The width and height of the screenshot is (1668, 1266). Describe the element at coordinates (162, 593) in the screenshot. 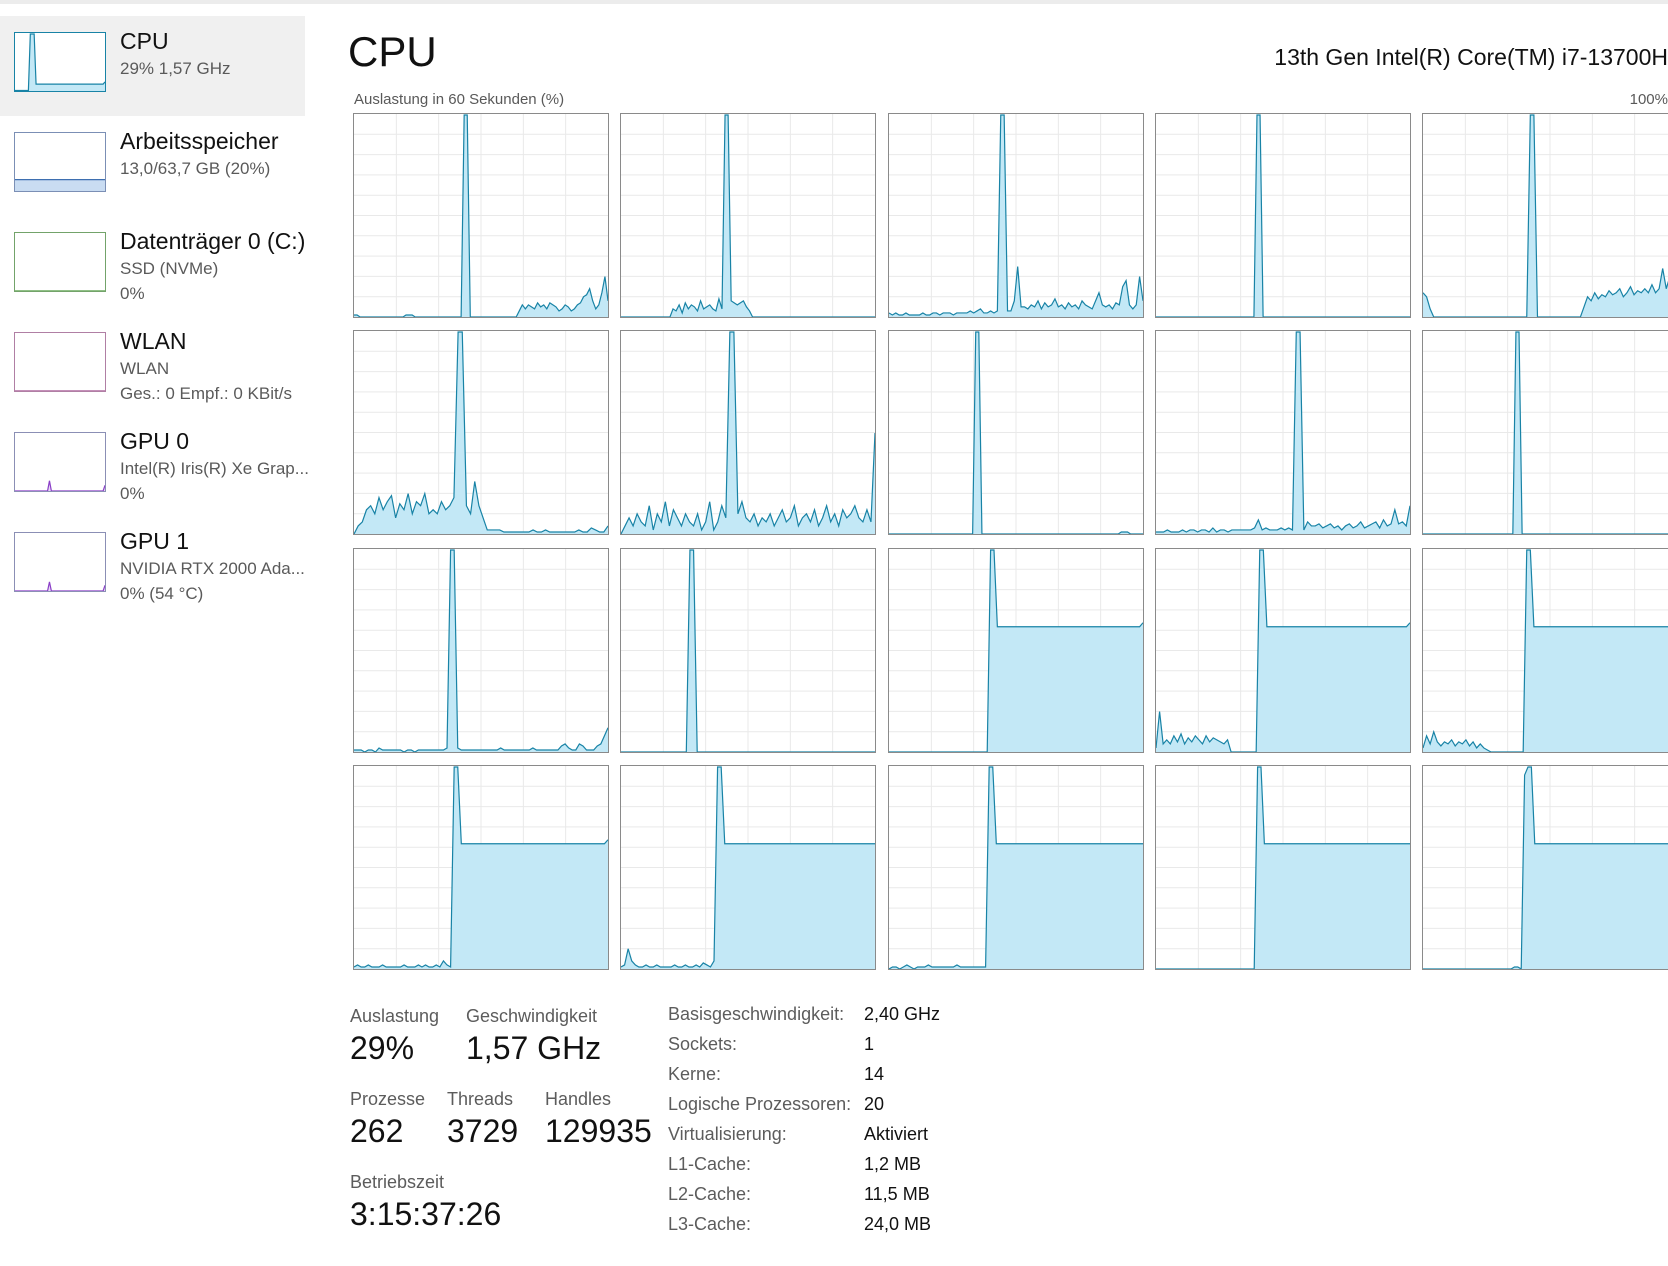

I see `sidebar-item-value: 0% (54 °C)` at that location.